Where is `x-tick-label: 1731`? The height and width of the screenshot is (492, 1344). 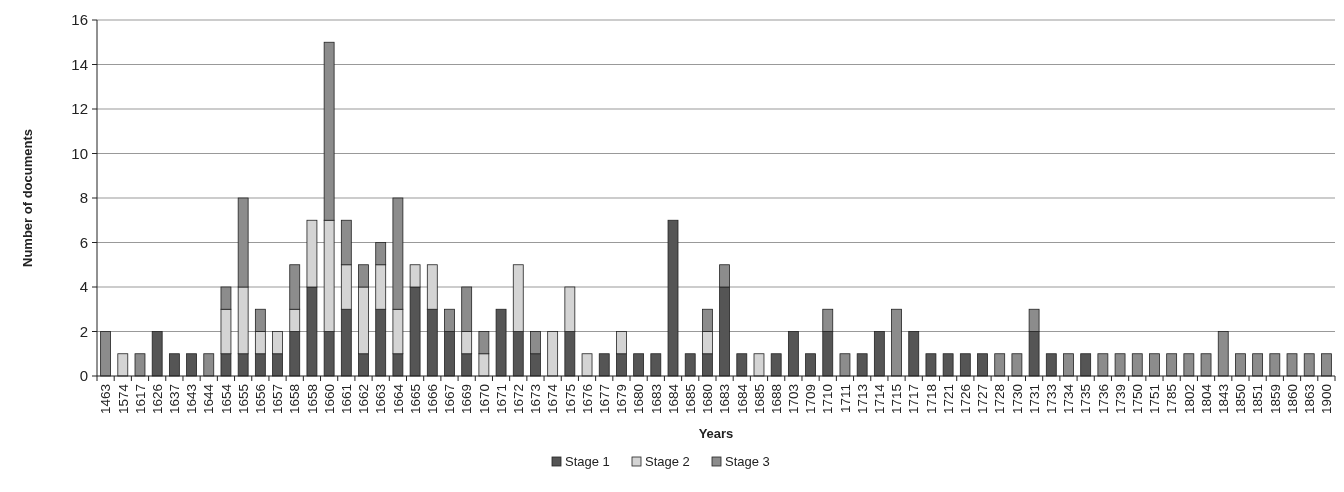 x-tick-label: 1731 is located at coordinates (1034, 399).